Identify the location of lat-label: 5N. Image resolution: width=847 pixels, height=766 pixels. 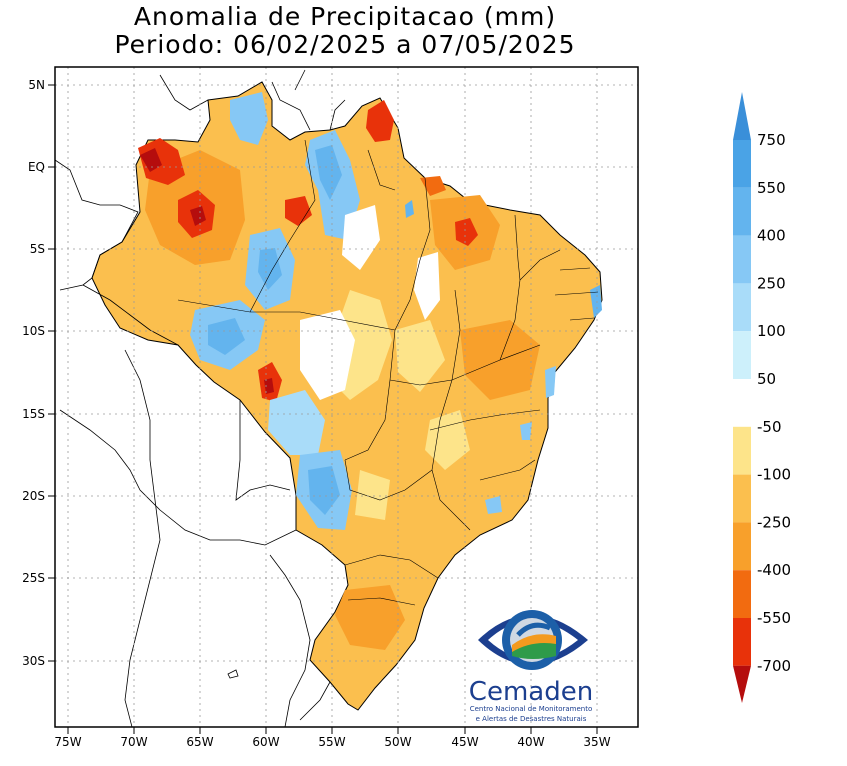
(36, 85).